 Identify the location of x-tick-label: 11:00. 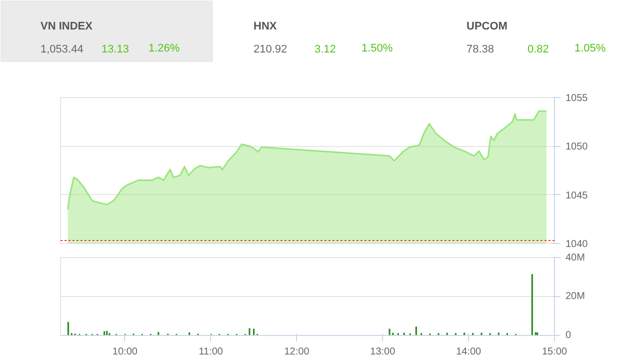
(211, 352).